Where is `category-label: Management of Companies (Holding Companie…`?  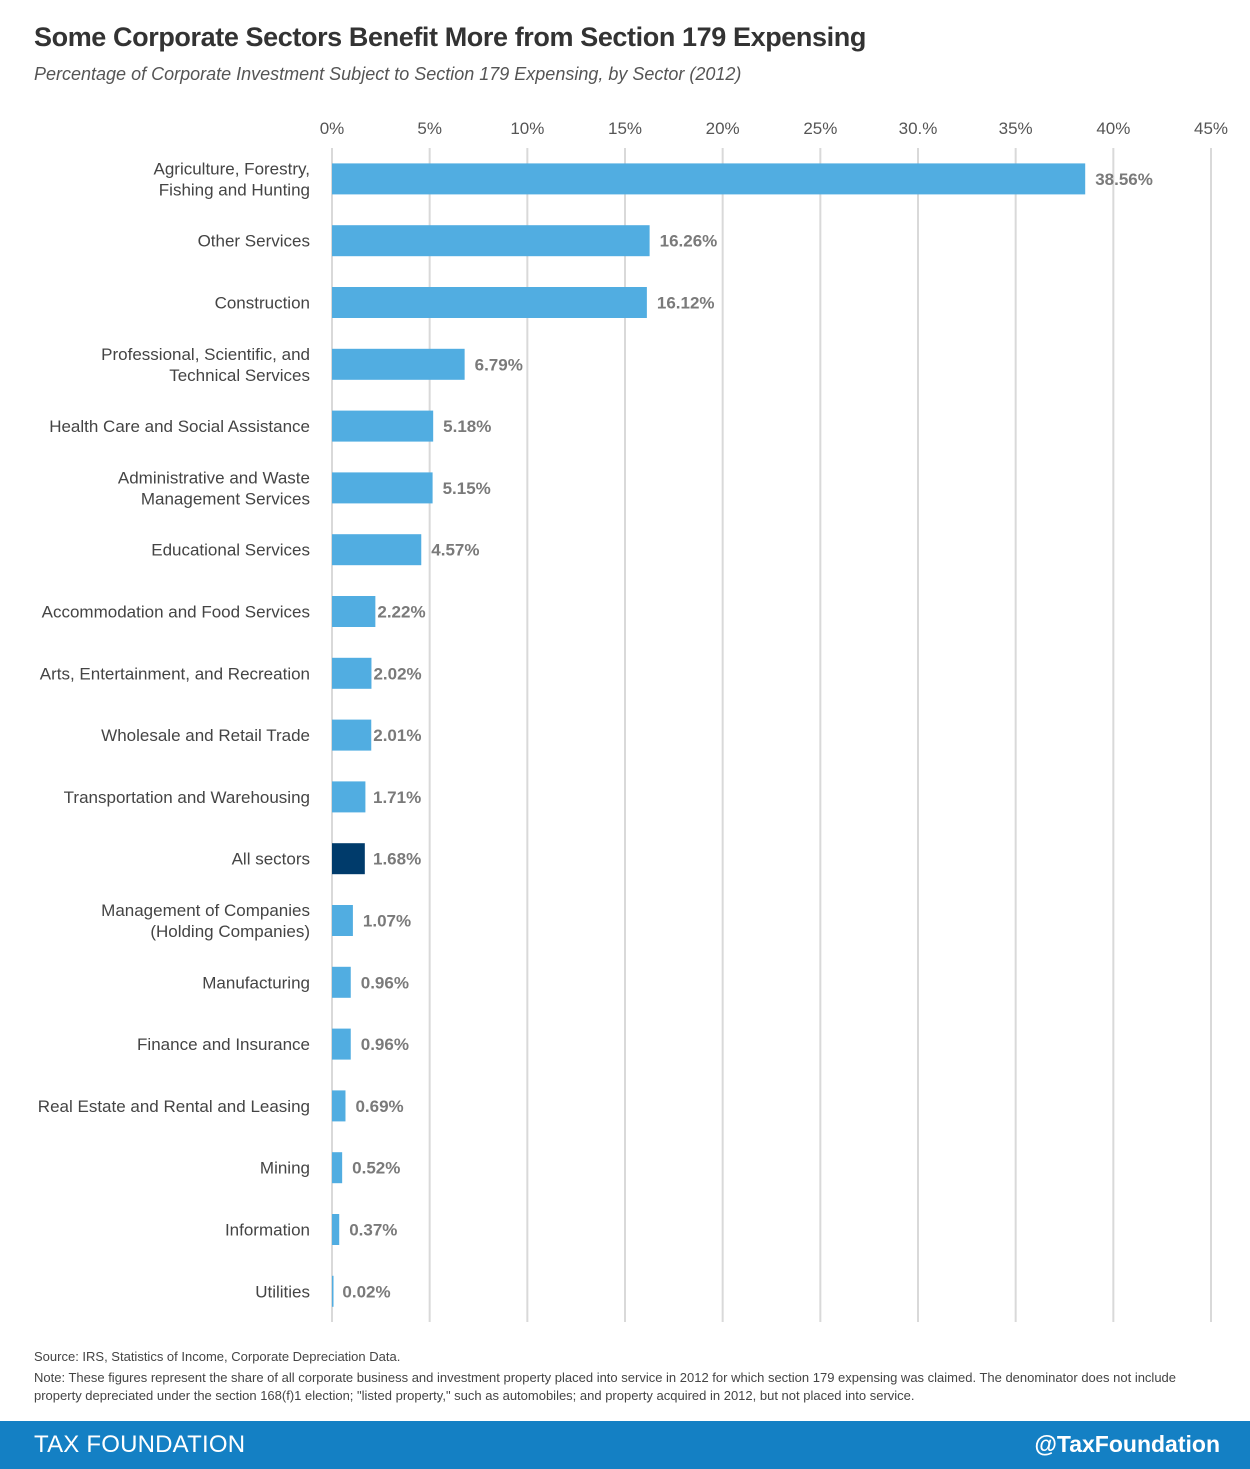
category-label: Management of Companies (Holding Companie… is located at coordinates (205, 921).